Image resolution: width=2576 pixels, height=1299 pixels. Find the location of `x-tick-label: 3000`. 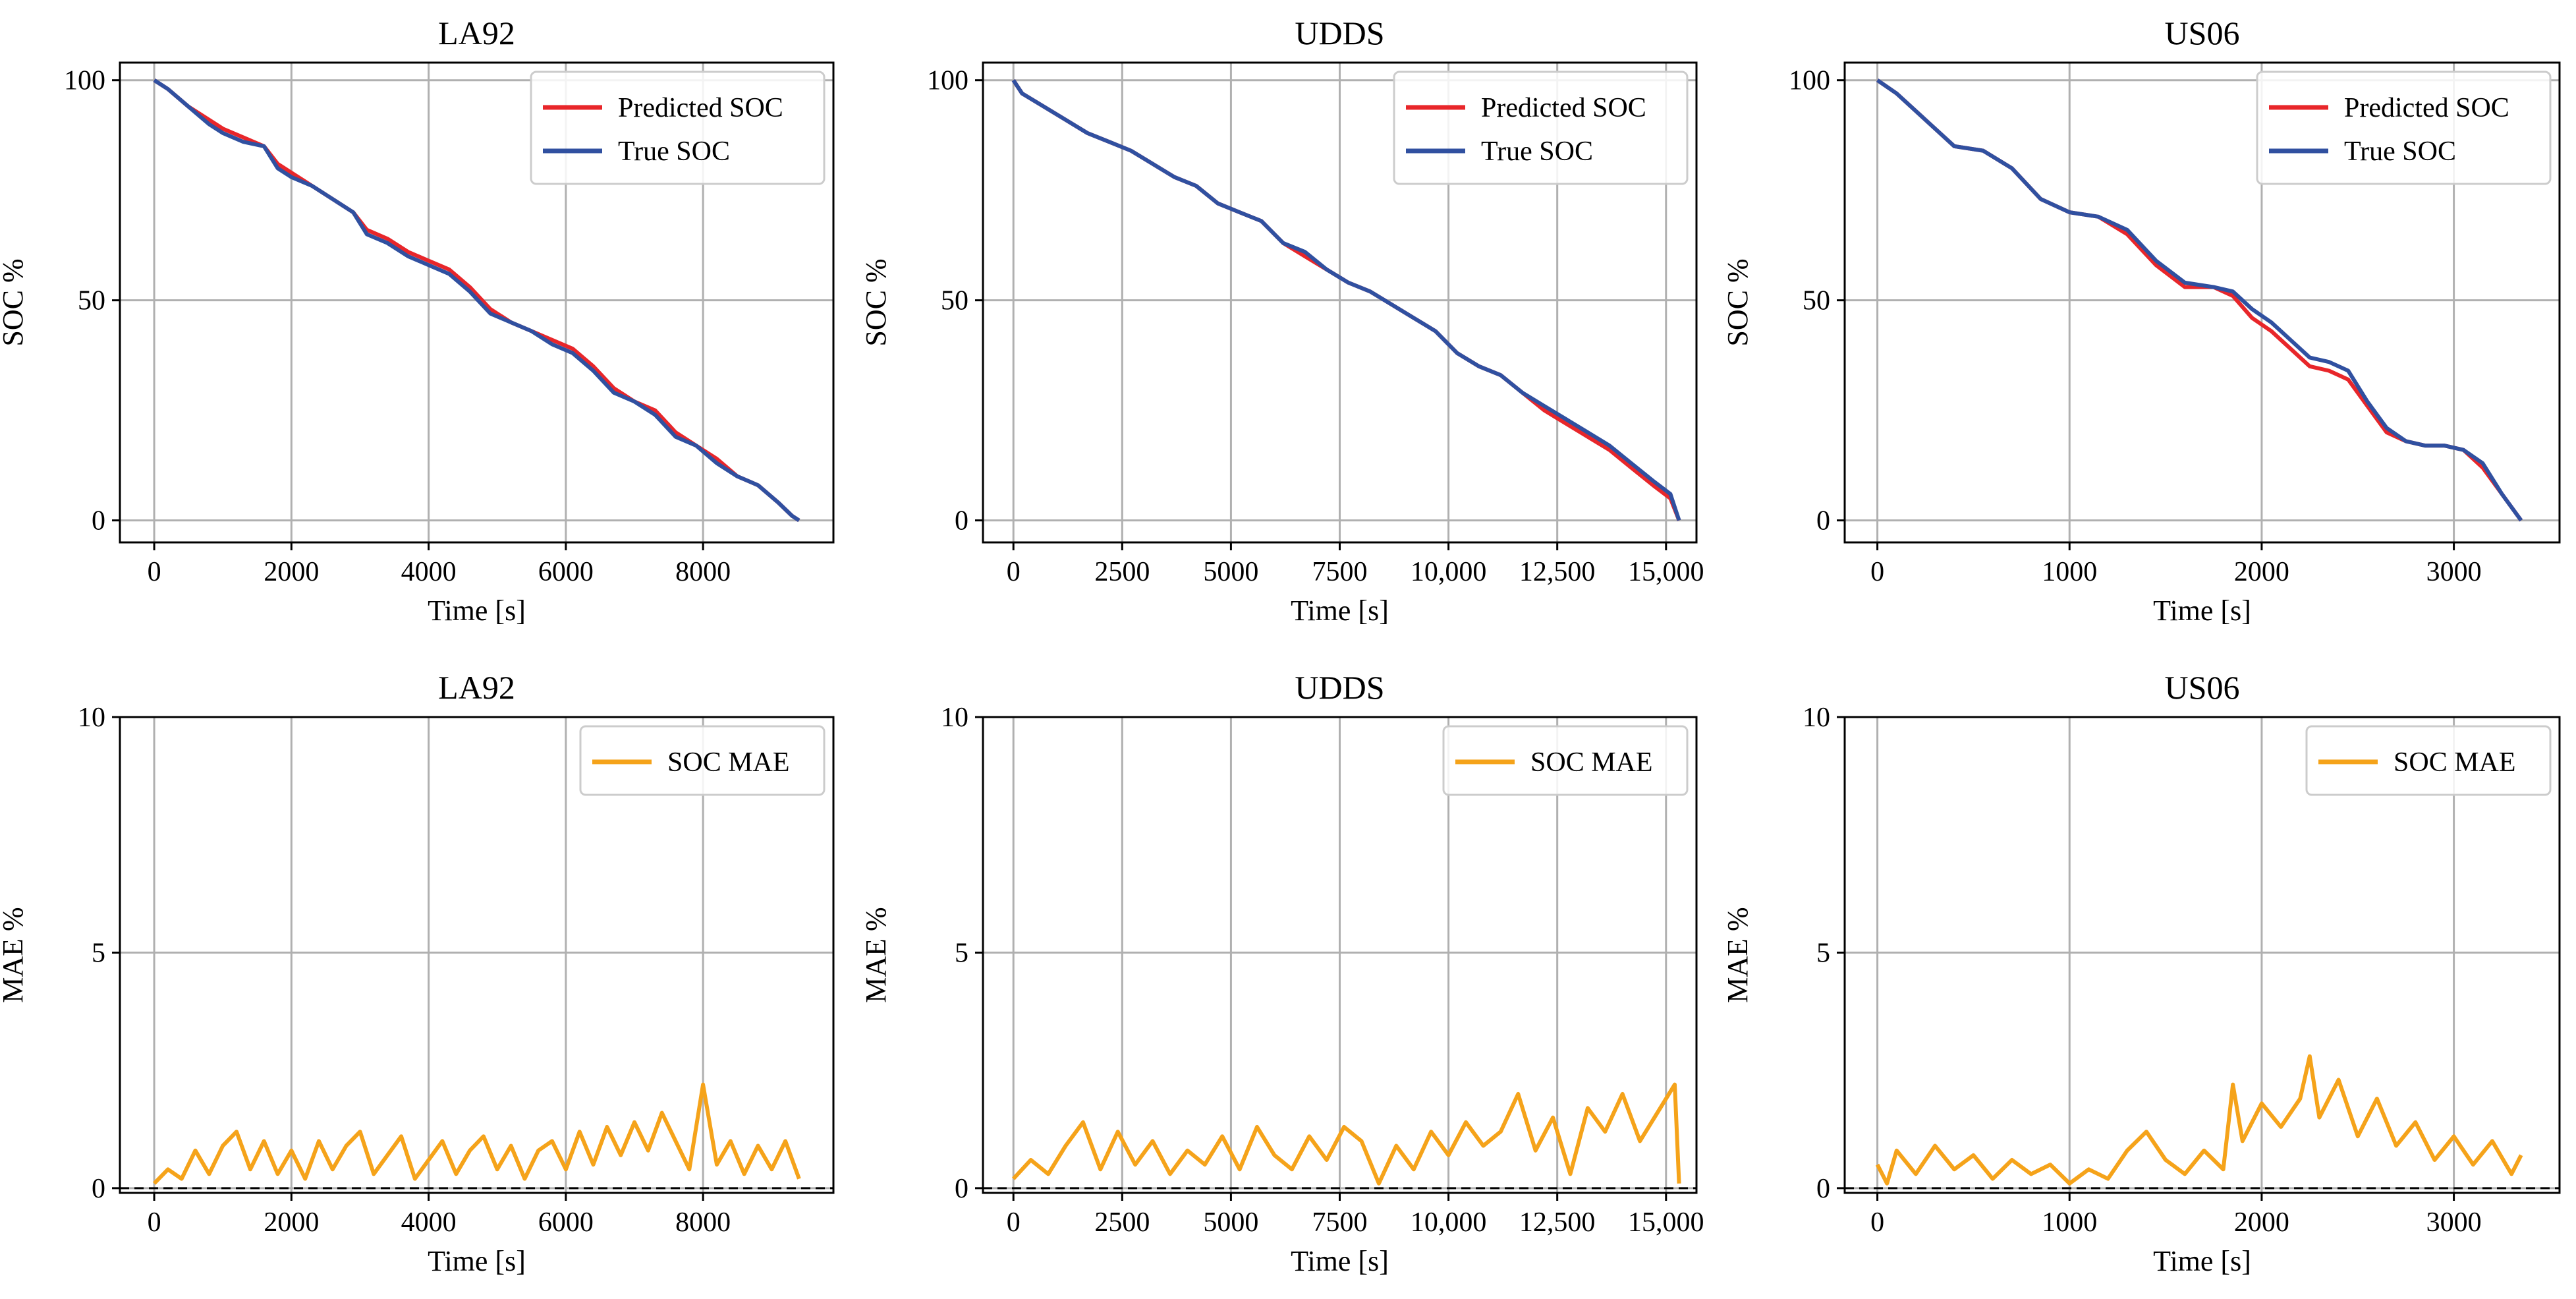

x-tick-label: 3000 is located at coordinates (2454, 1222).